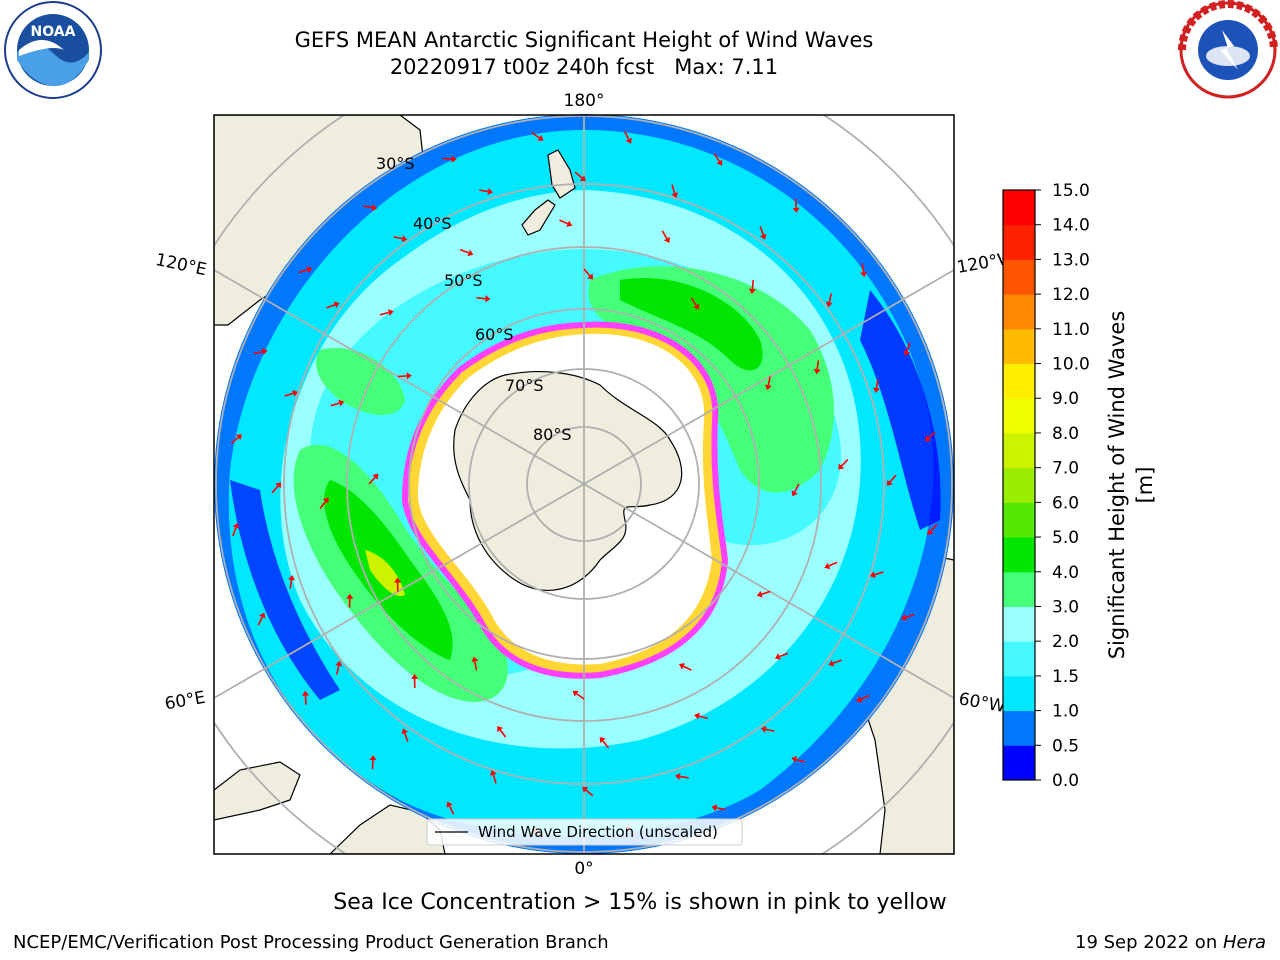 The image size is (1280, 960). What do you see at coordinates (900, 410) in the screenshot?
I see `low-waves-east` at bounding box center [900, 410].